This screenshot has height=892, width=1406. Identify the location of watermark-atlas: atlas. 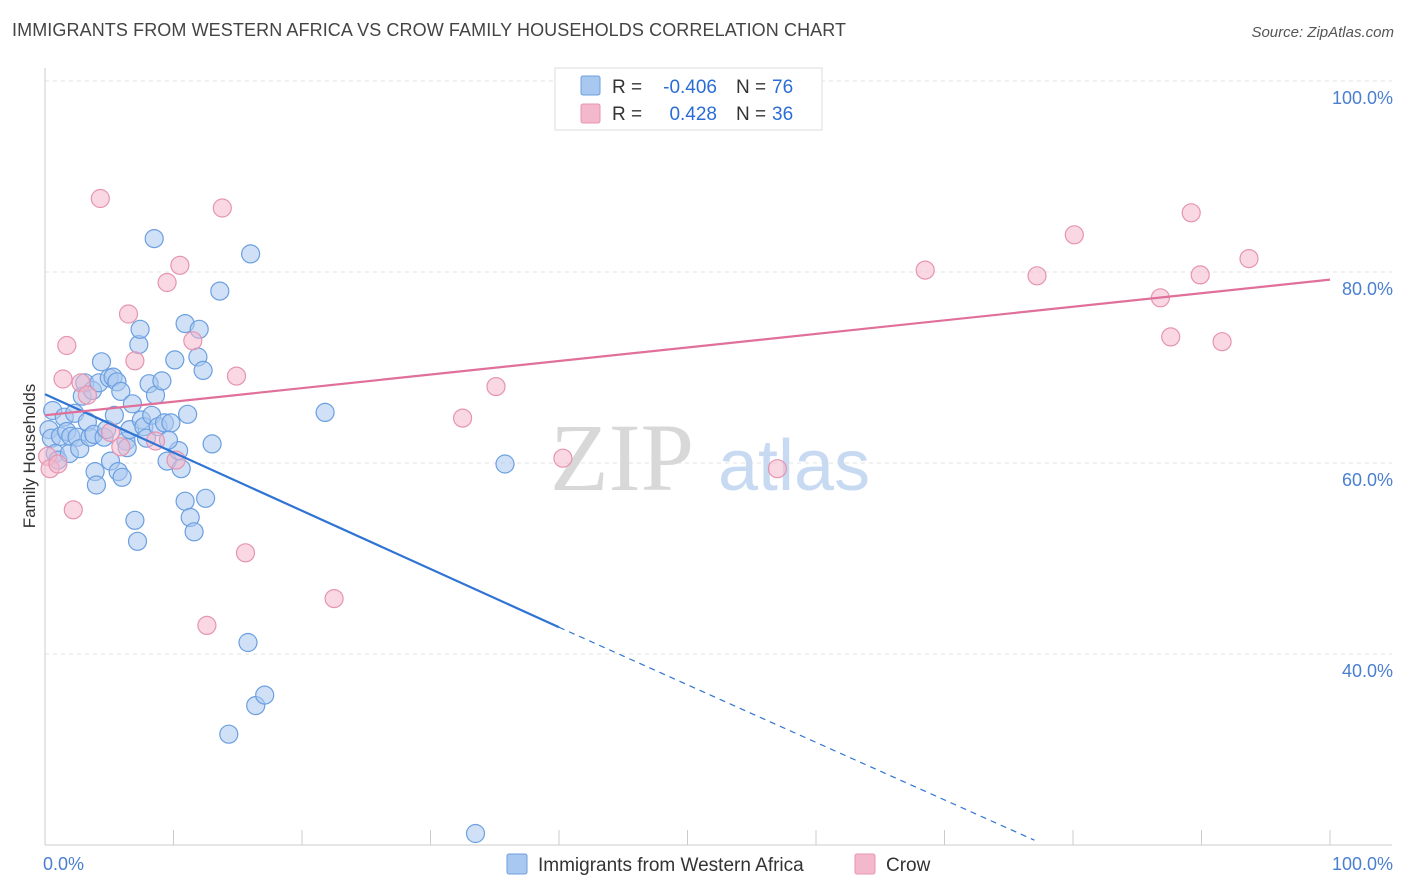
(794, 466).